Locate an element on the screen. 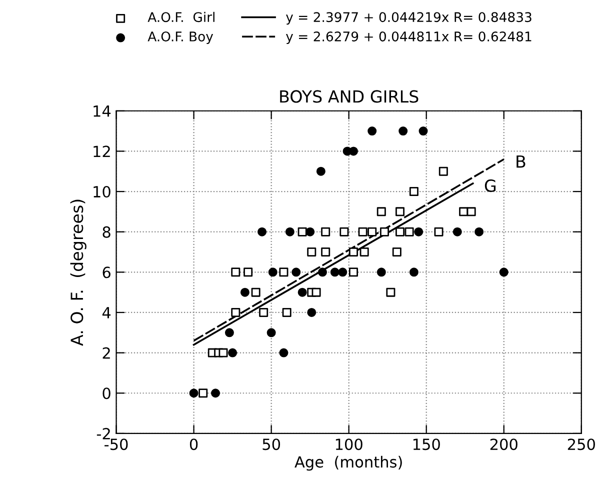 Image resolution: width=612 pixels, height=504 pixels. x-tick-label: 150 is located at coordinates (426, 444).